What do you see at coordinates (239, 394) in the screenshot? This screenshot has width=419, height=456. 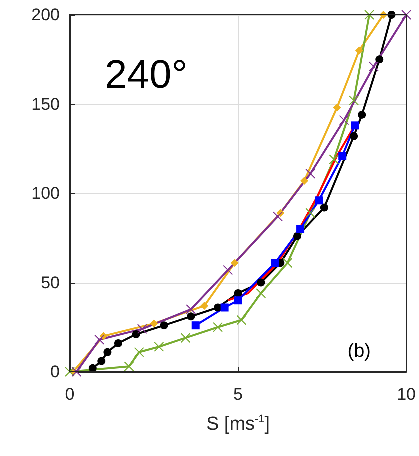 I see `x-tick-label: 5` at bounding box center [239, 394].